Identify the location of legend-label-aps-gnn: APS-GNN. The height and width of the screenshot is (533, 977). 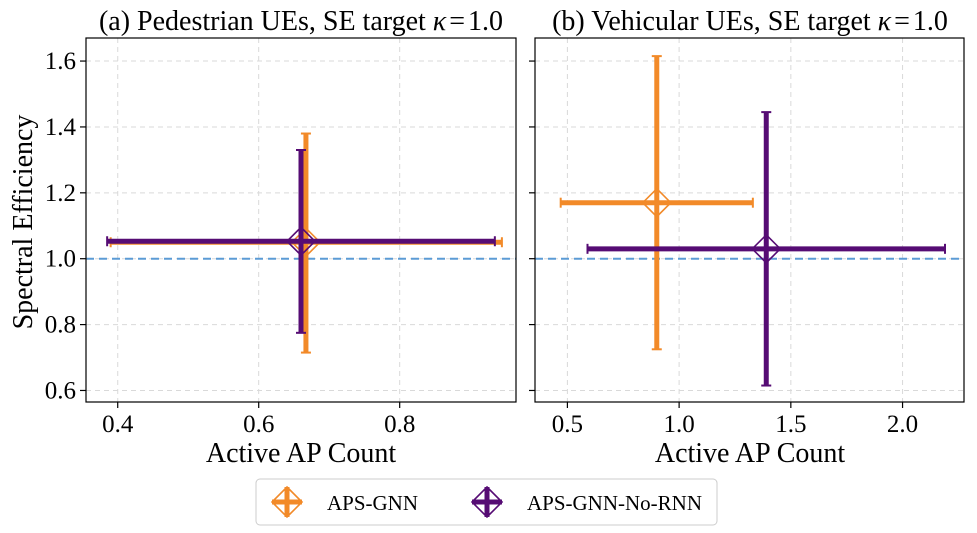
(372, 503).